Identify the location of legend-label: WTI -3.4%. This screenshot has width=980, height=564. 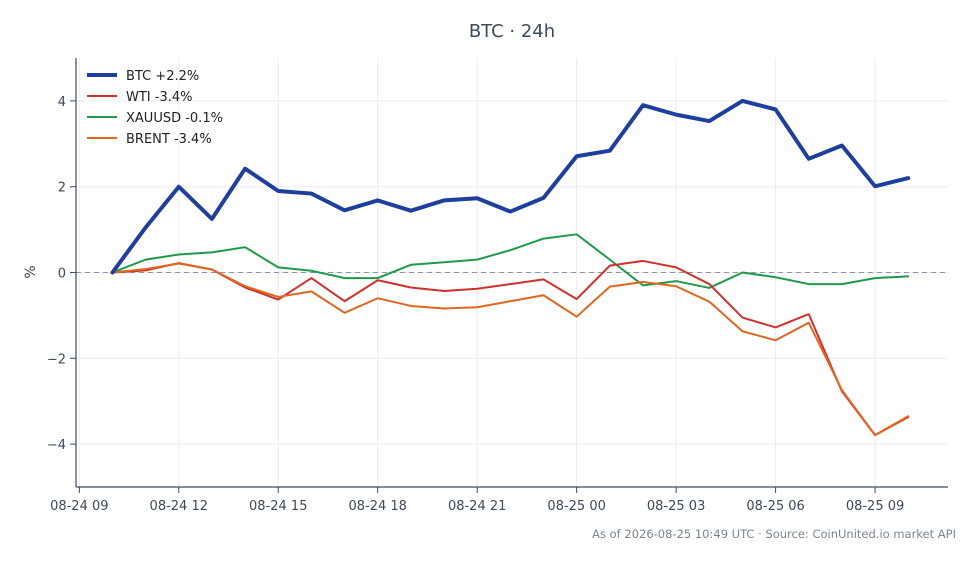
(159, 97).